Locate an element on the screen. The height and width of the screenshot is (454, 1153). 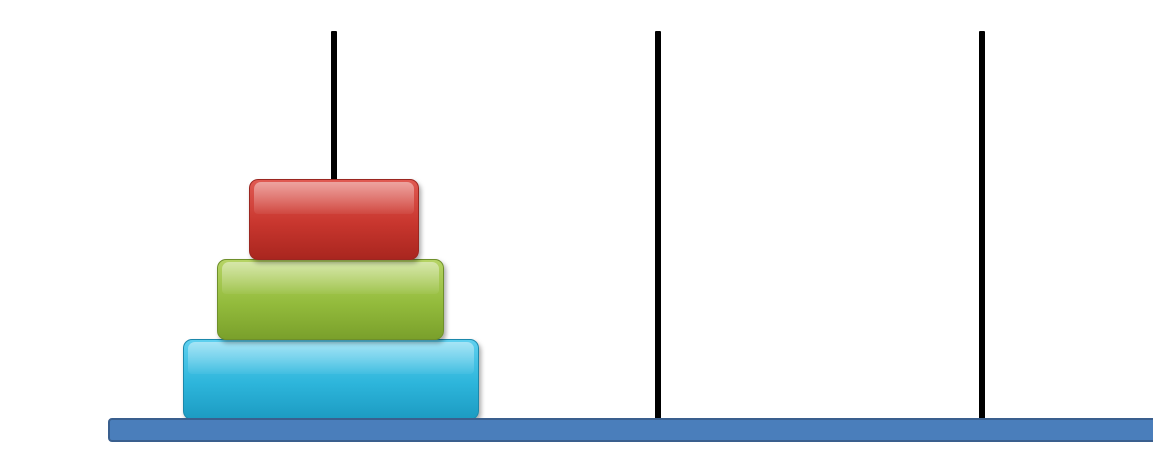
peg-middle is located at coordinates (658, 225).